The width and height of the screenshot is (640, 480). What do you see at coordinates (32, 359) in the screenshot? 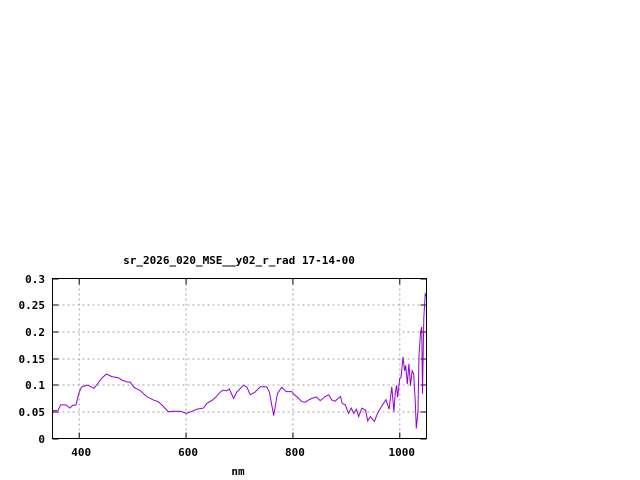
I see `y-tick-label: 0.15` at bounding box center [32, 359].